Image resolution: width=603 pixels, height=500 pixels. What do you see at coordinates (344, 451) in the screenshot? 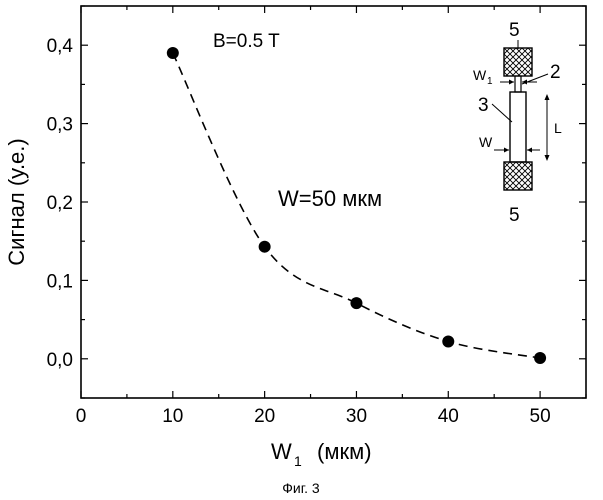
I see `x-axis-title-unit: (мкм)` at bounding box center [344, 451].